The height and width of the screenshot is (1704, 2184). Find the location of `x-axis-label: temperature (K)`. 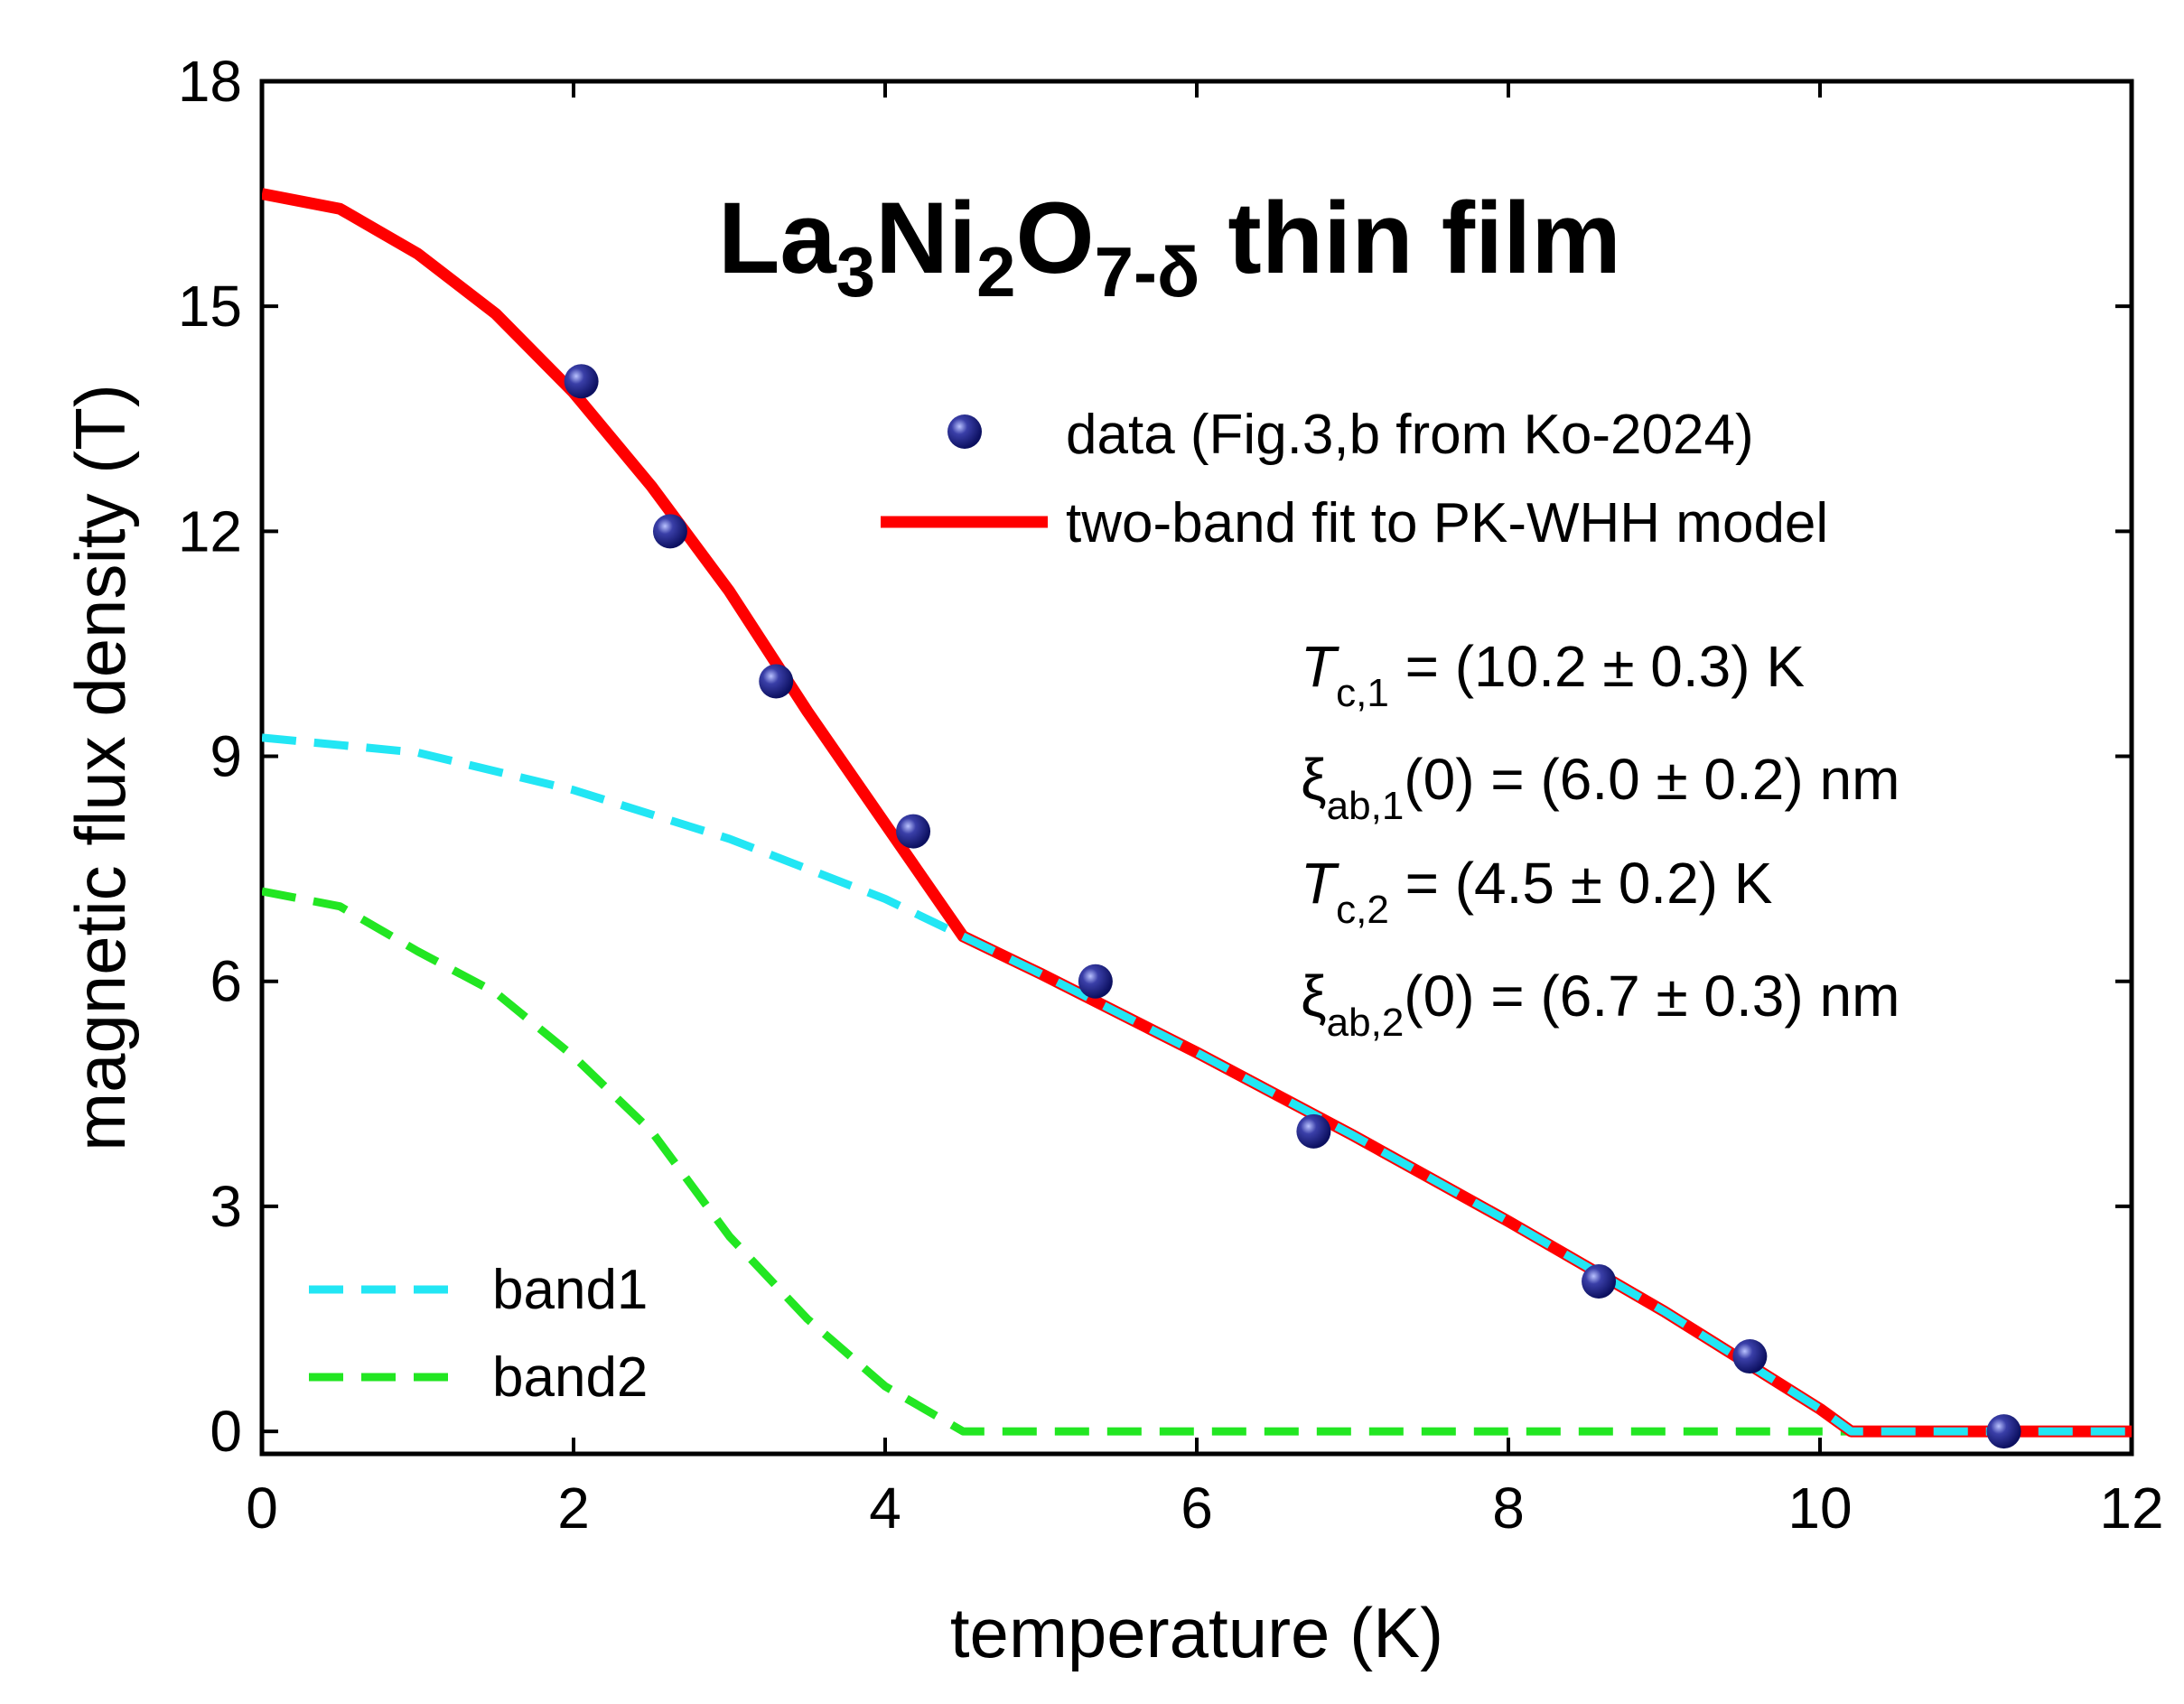

x-axis-label: temperature (K) is located at coordinates (1196, 1632).